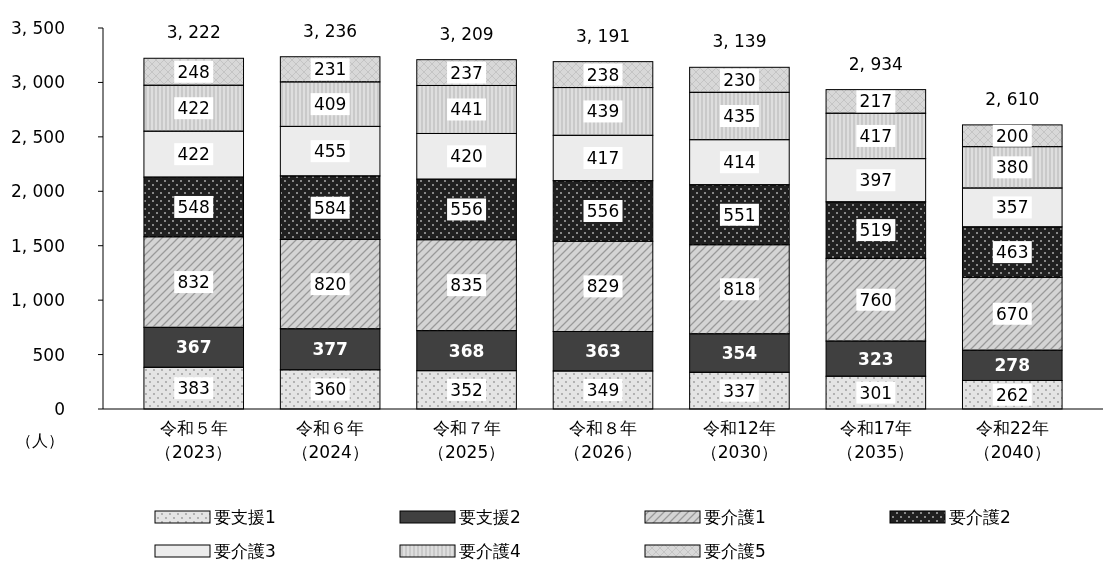 The height and width of the screenshot is (569, 1113). I want to click on legend-label: 要支援2, so click(490, 516).